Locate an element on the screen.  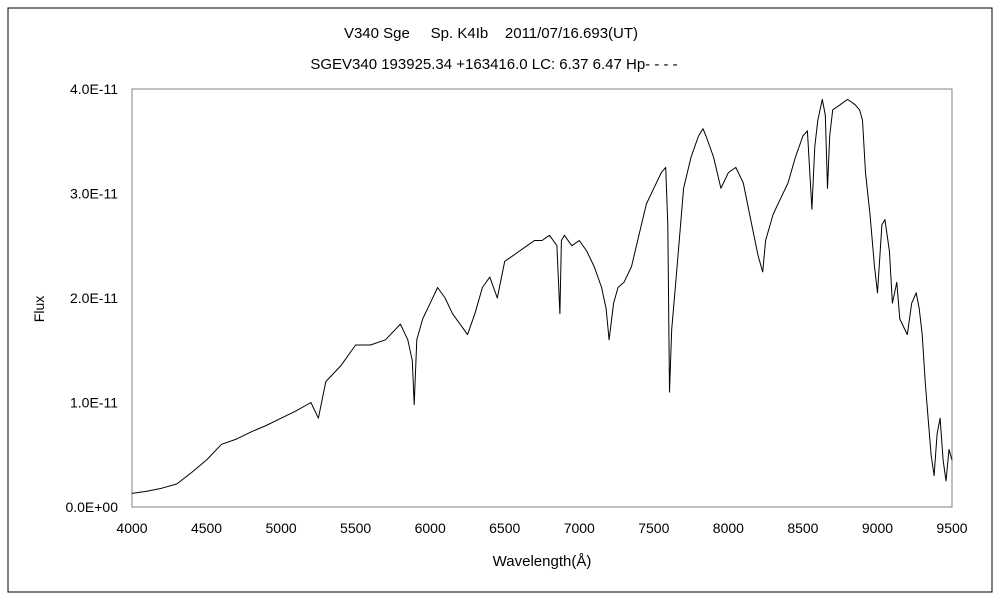
x-tick-label: 6500 is located at coordinates (504, 528).